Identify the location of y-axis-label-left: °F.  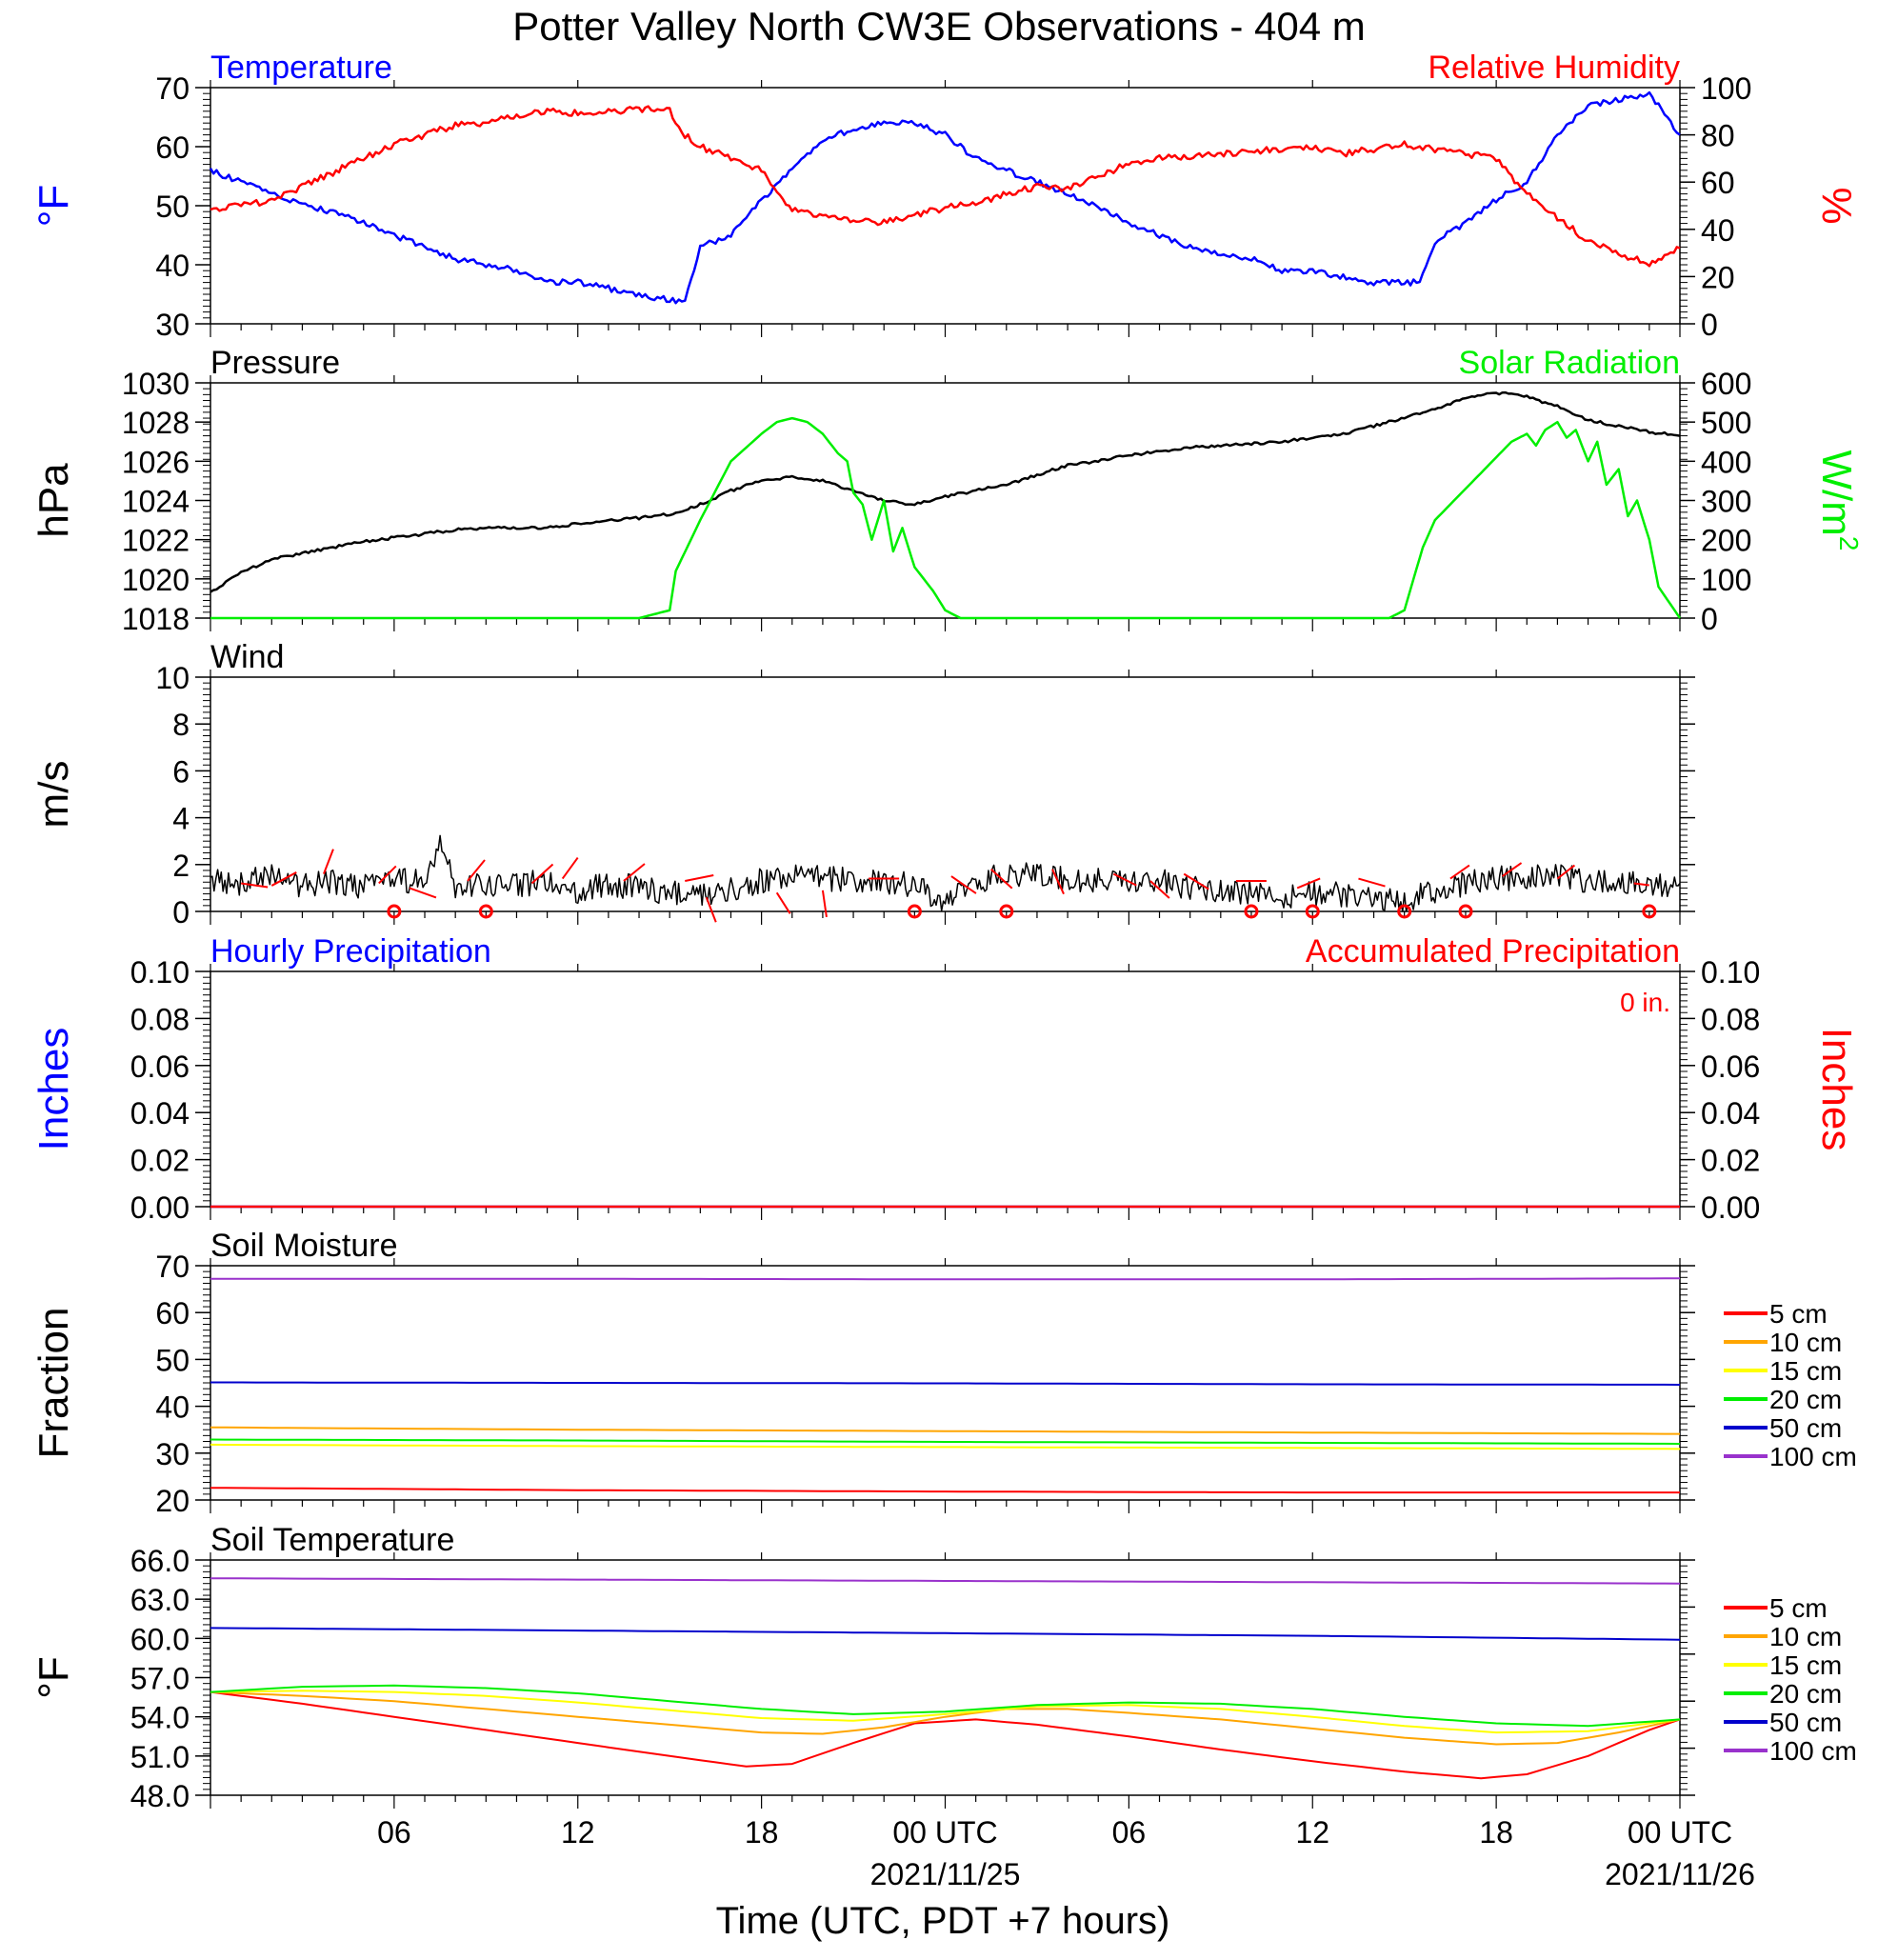
(53, 206).